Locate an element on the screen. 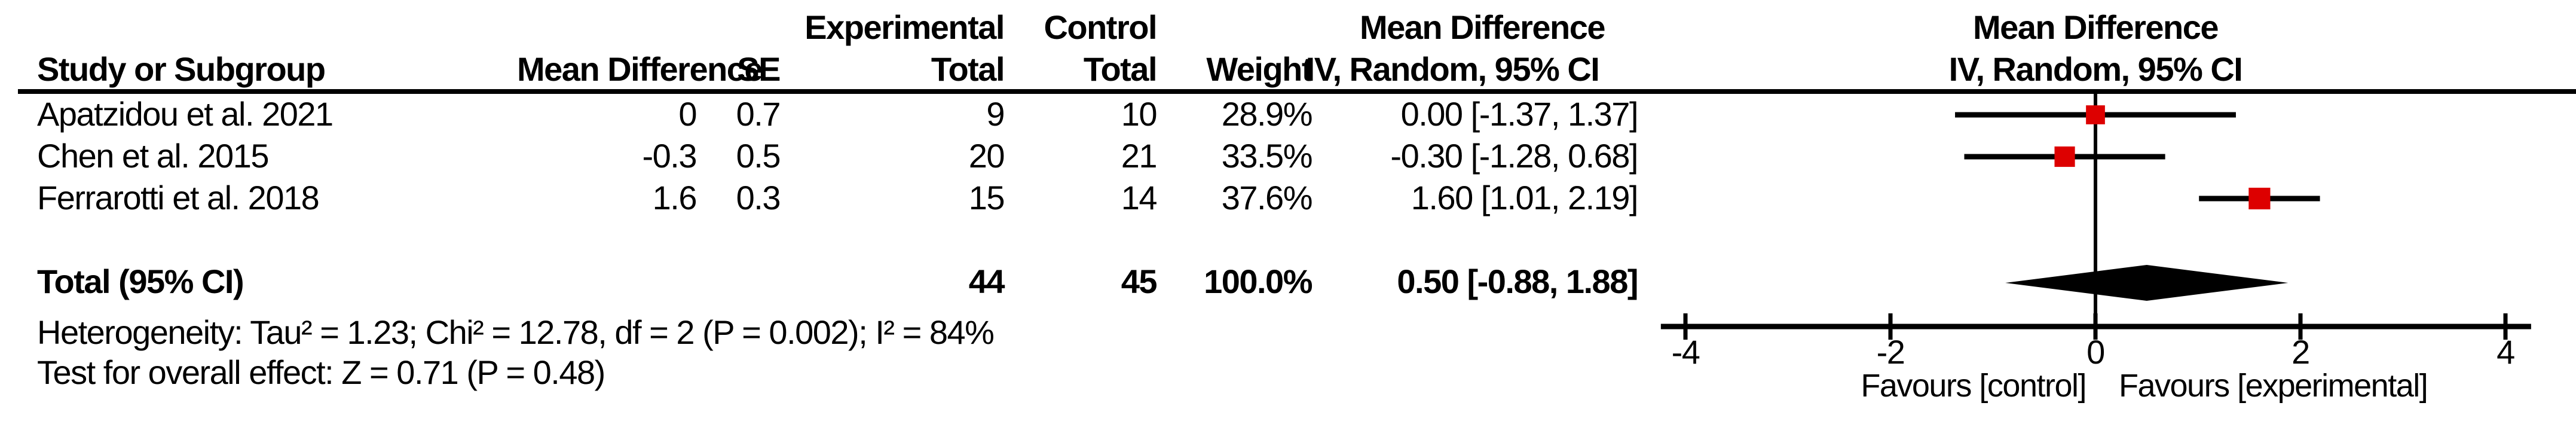 This screenshot has width=2576, height=421. study-name: Ferrarotti et al. 2018 is located at coordinates (178, 197).